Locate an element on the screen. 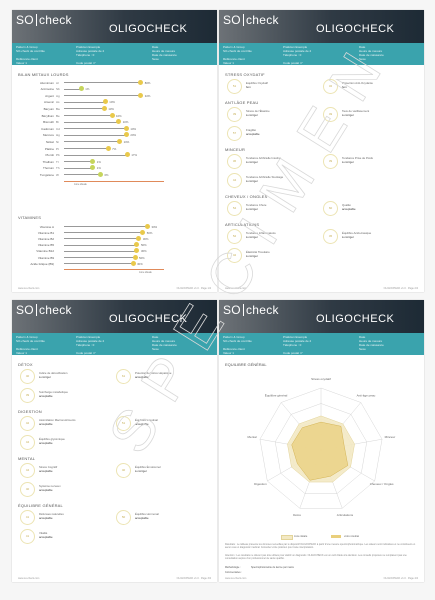 This screenshot has height=600, width=435. indicator-label: Fragilité acceptable is located at coordinates (268, 132).